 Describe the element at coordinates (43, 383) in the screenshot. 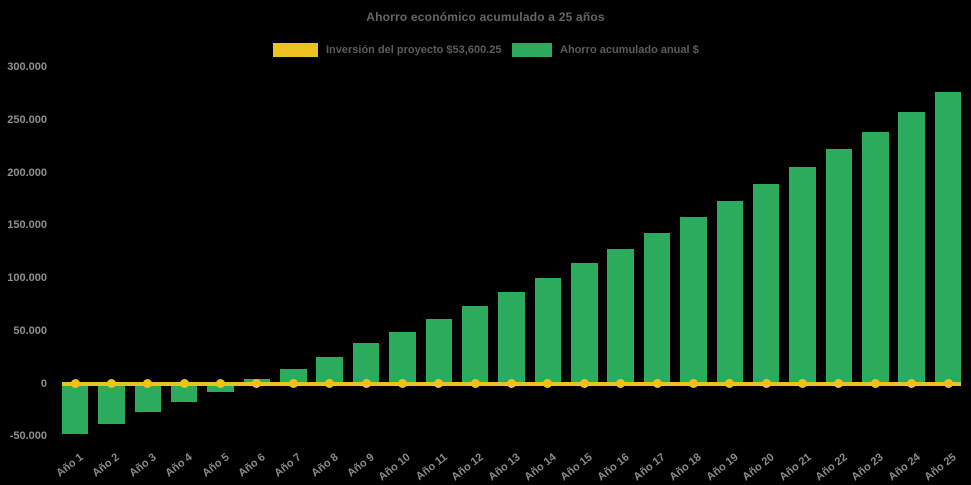

I see `y-tick-label: 0` at that location.